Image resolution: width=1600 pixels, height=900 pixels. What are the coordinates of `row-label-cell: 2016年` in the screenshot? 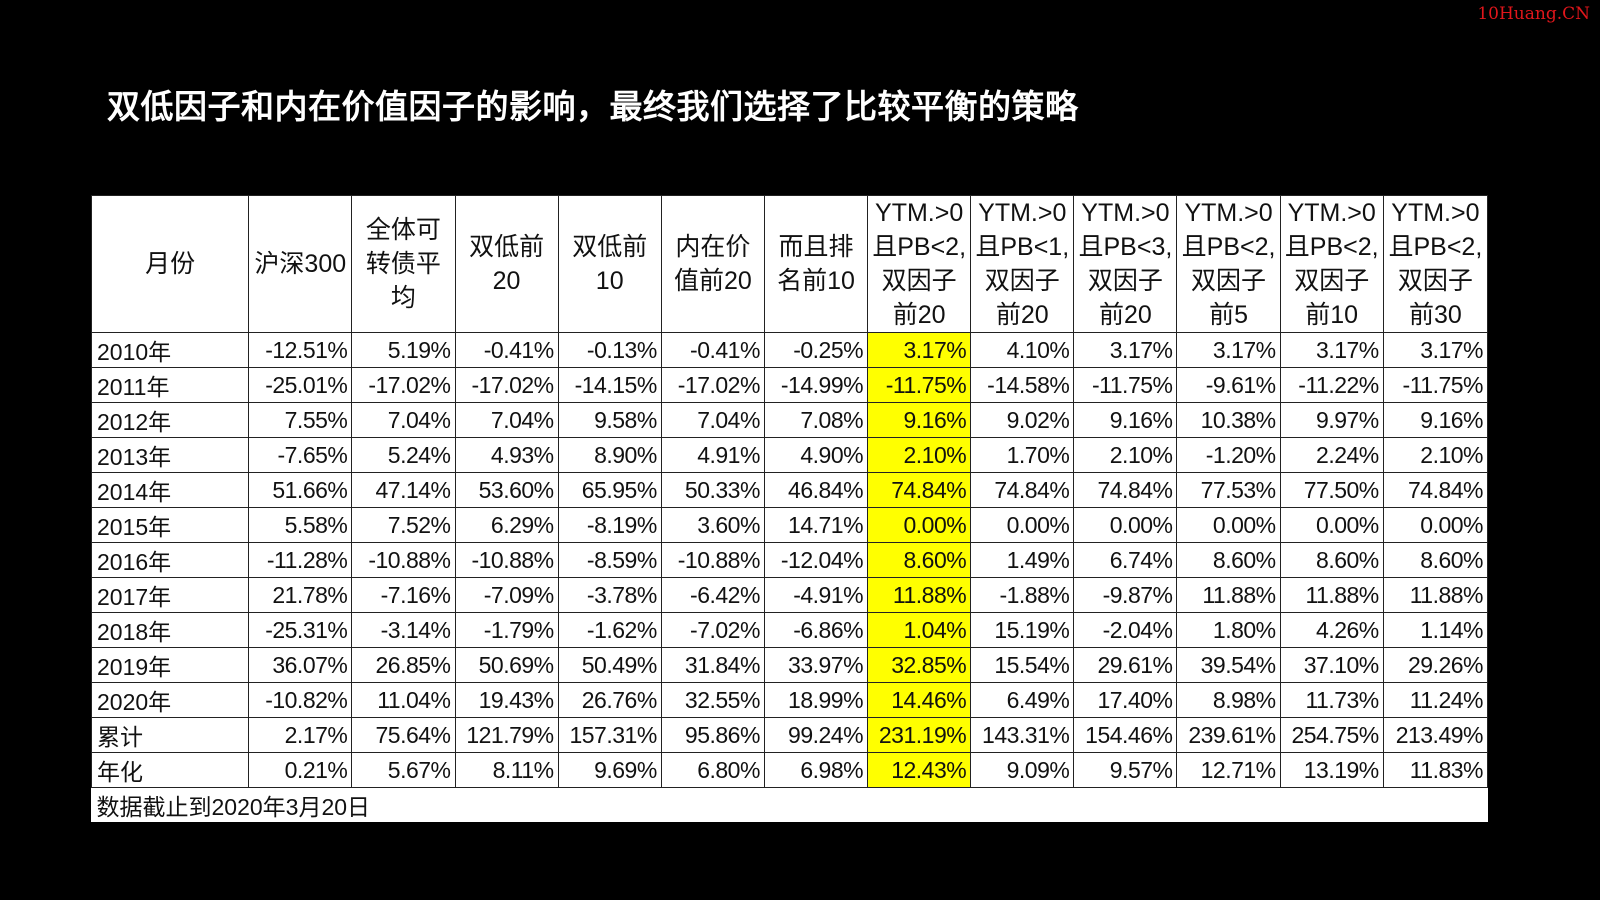 It's located at (170, 560).